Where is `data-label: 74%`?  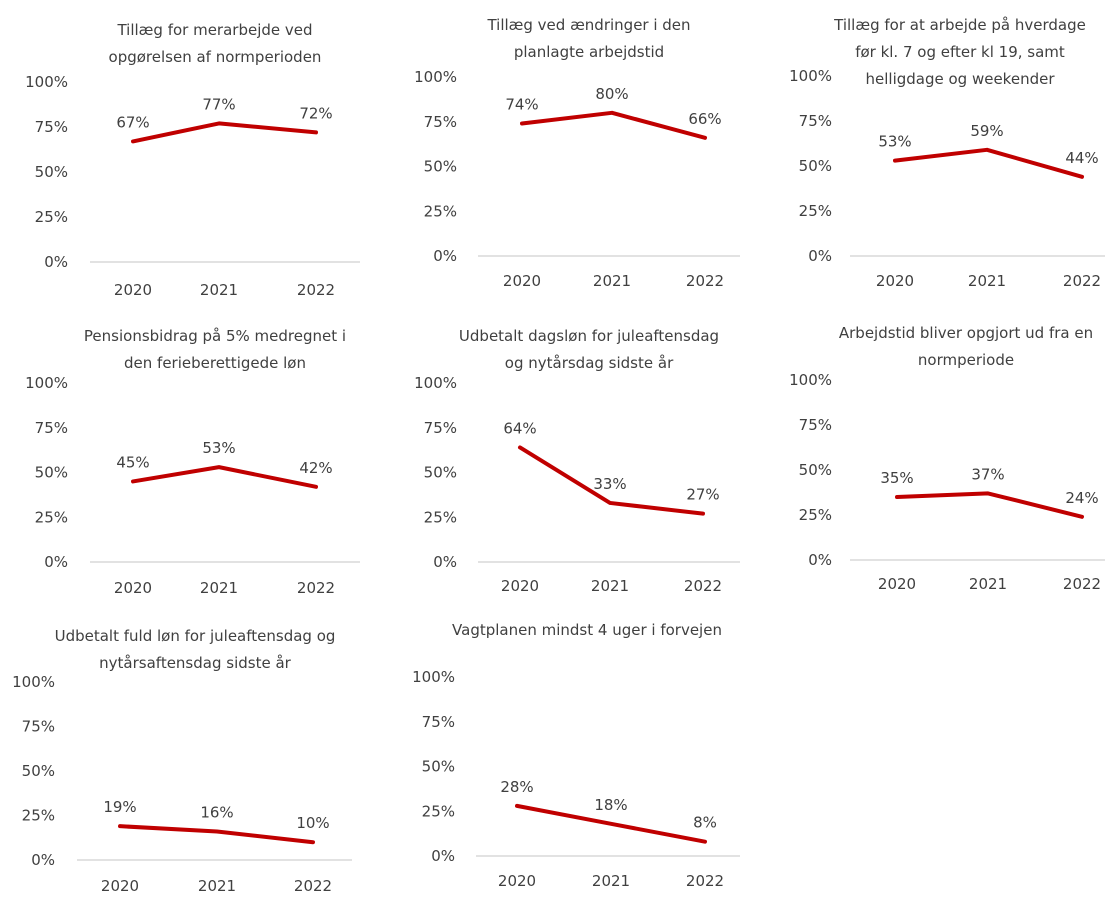 data-label: 74% is located at coordinates (521, 105).